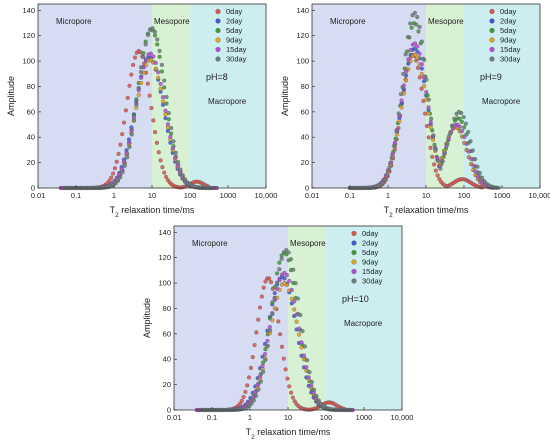 The image size is (550, 444). I want to click on y-tick-label: 0, so click(169, 410).